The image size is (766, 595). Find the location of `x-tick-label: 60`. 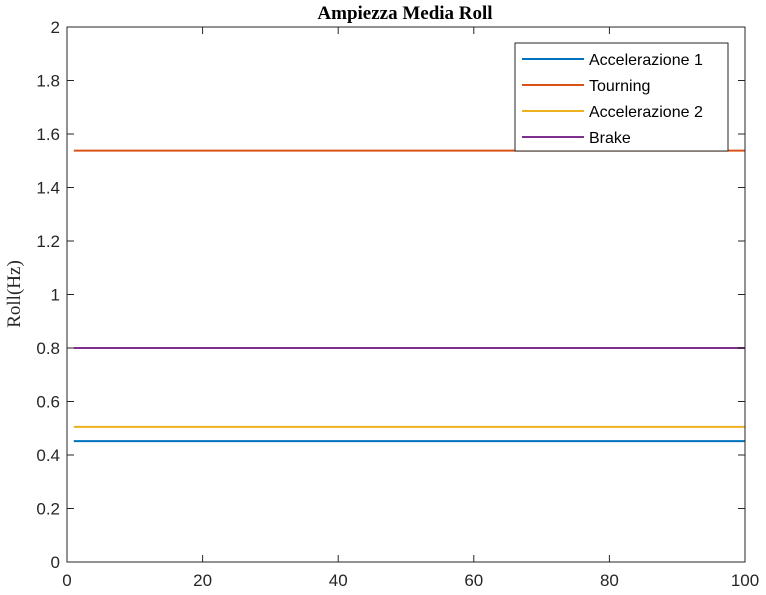

x-tick-label: 60 is located at coordinates (473, 580).